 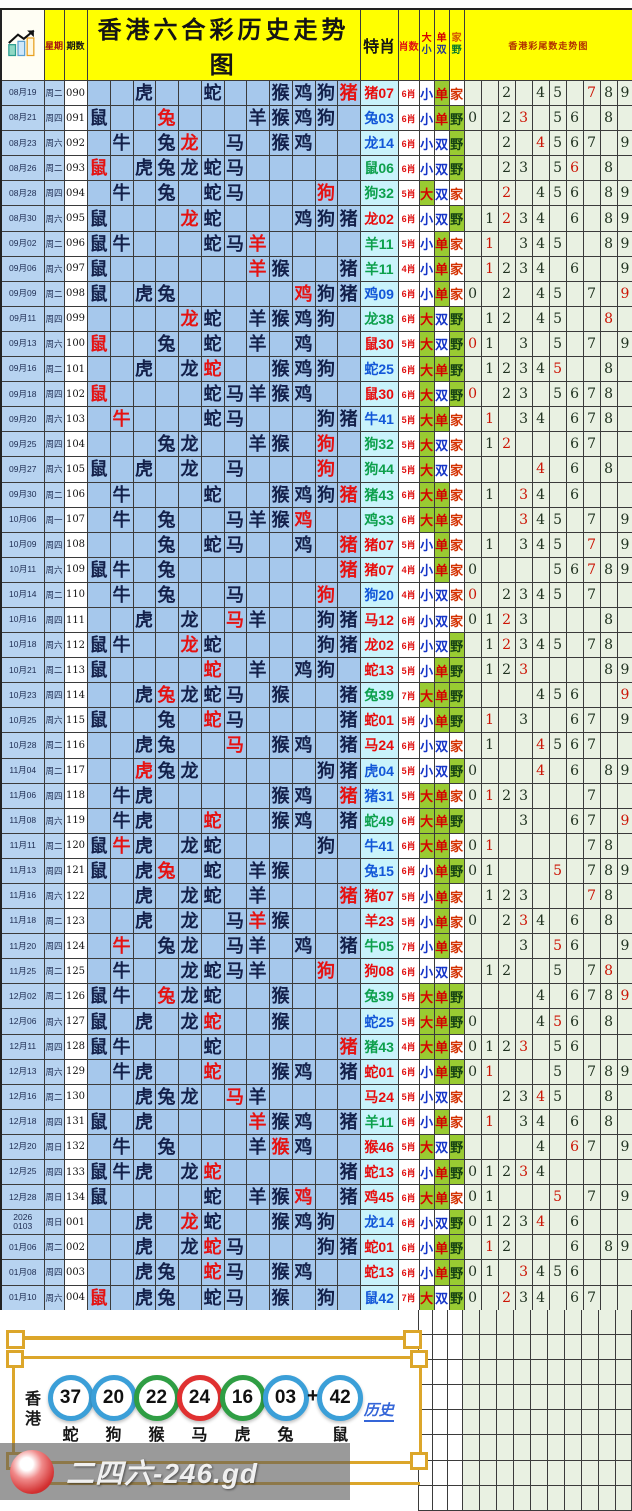 What do you see at coordinates (456, 243) in the screenshot?
I see `home-wild-cell: 家` at bounding box center [456, 243].